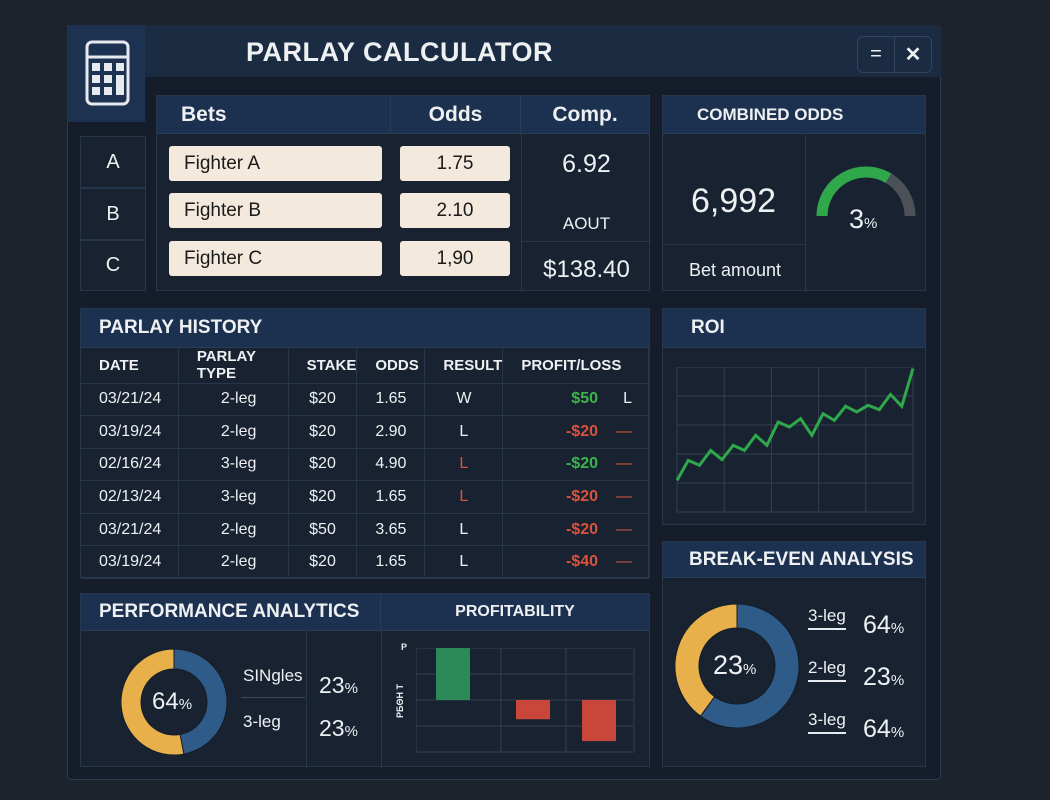 Image resolution: width=1050 pixels, height=800 pixels. What do you see at coordinates (464, 366) in the screenshot?
I see `column-header: RESULT` at bounding box center [464, 366].